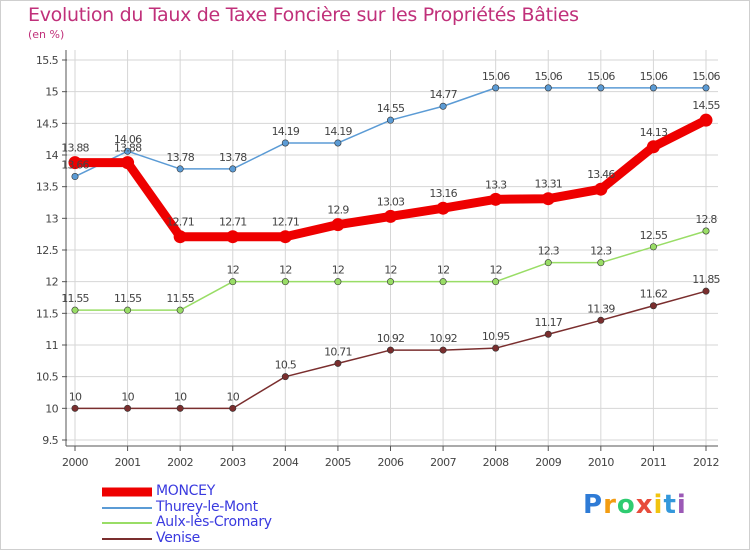 This screenshot has height=550, width=750. Describe the element at coordinates (51, 345) in the screenshot. I see `y-tick-label: 11` at that location.